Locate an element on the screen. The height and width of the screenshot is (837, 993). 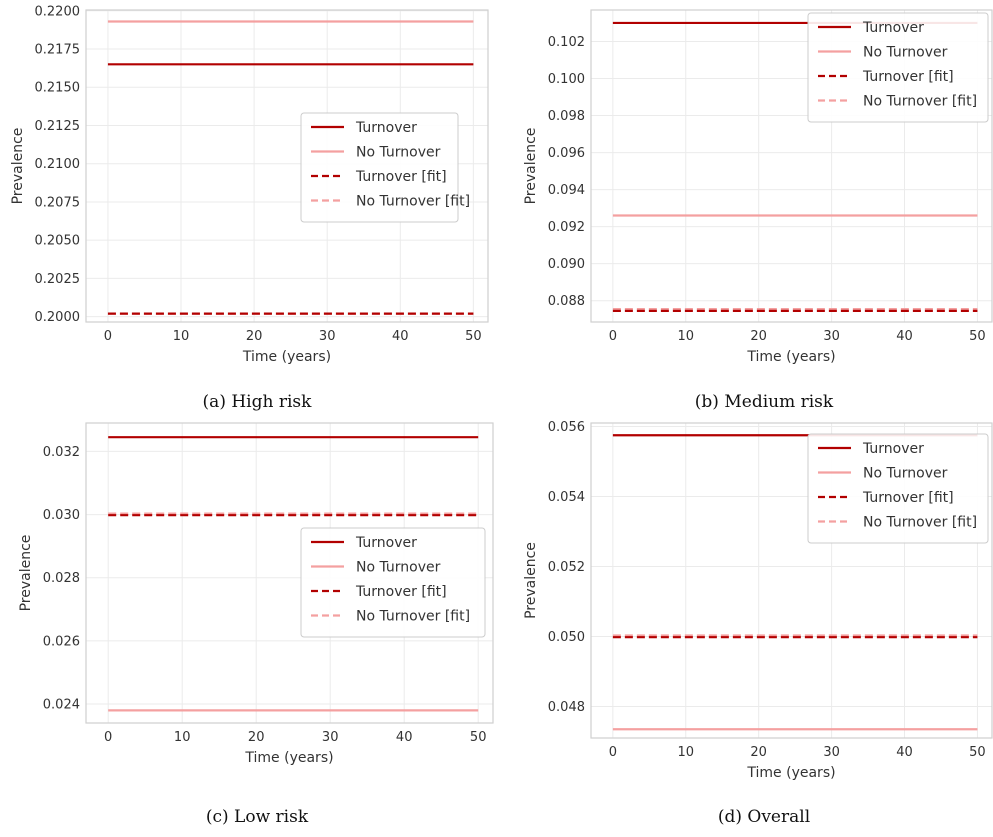
y-tick-label: 0.054 is located at coordinates (566, 497).